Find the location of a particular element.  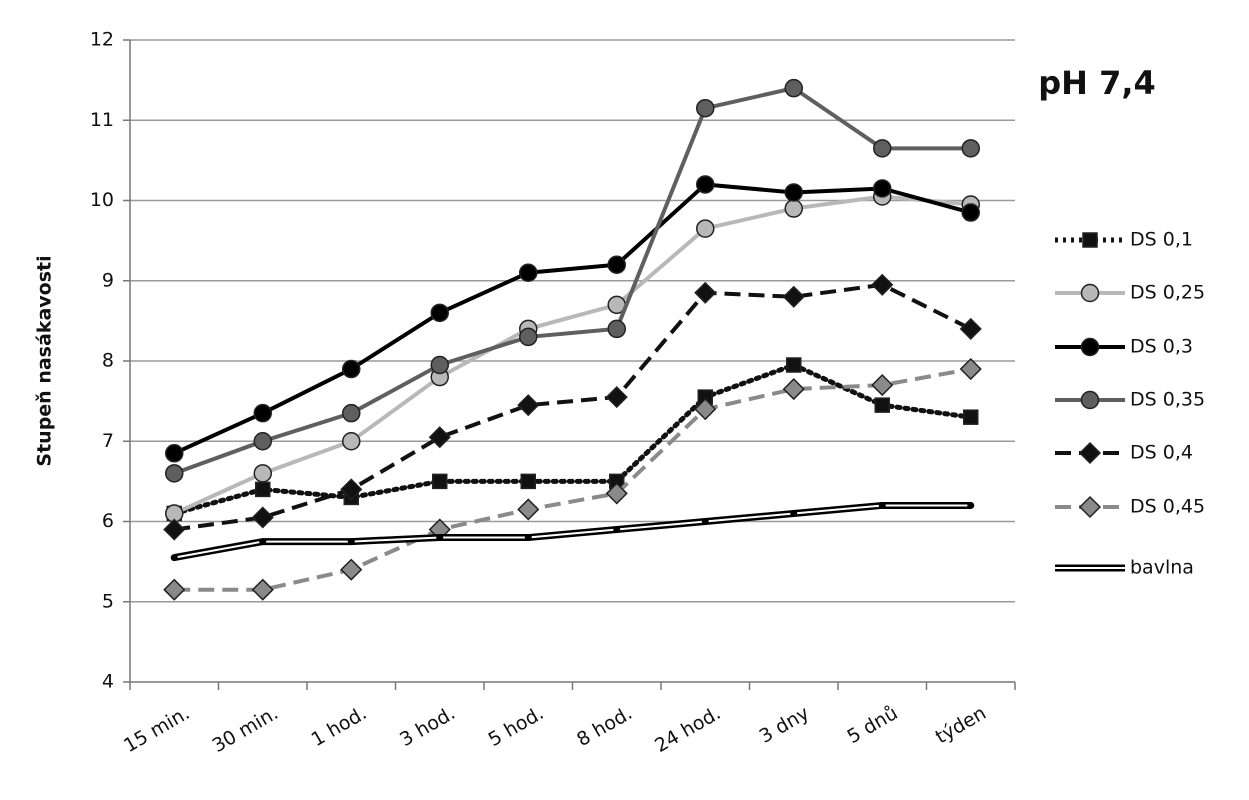

y-tick-label: 7 is located at coordinates (108, 441).